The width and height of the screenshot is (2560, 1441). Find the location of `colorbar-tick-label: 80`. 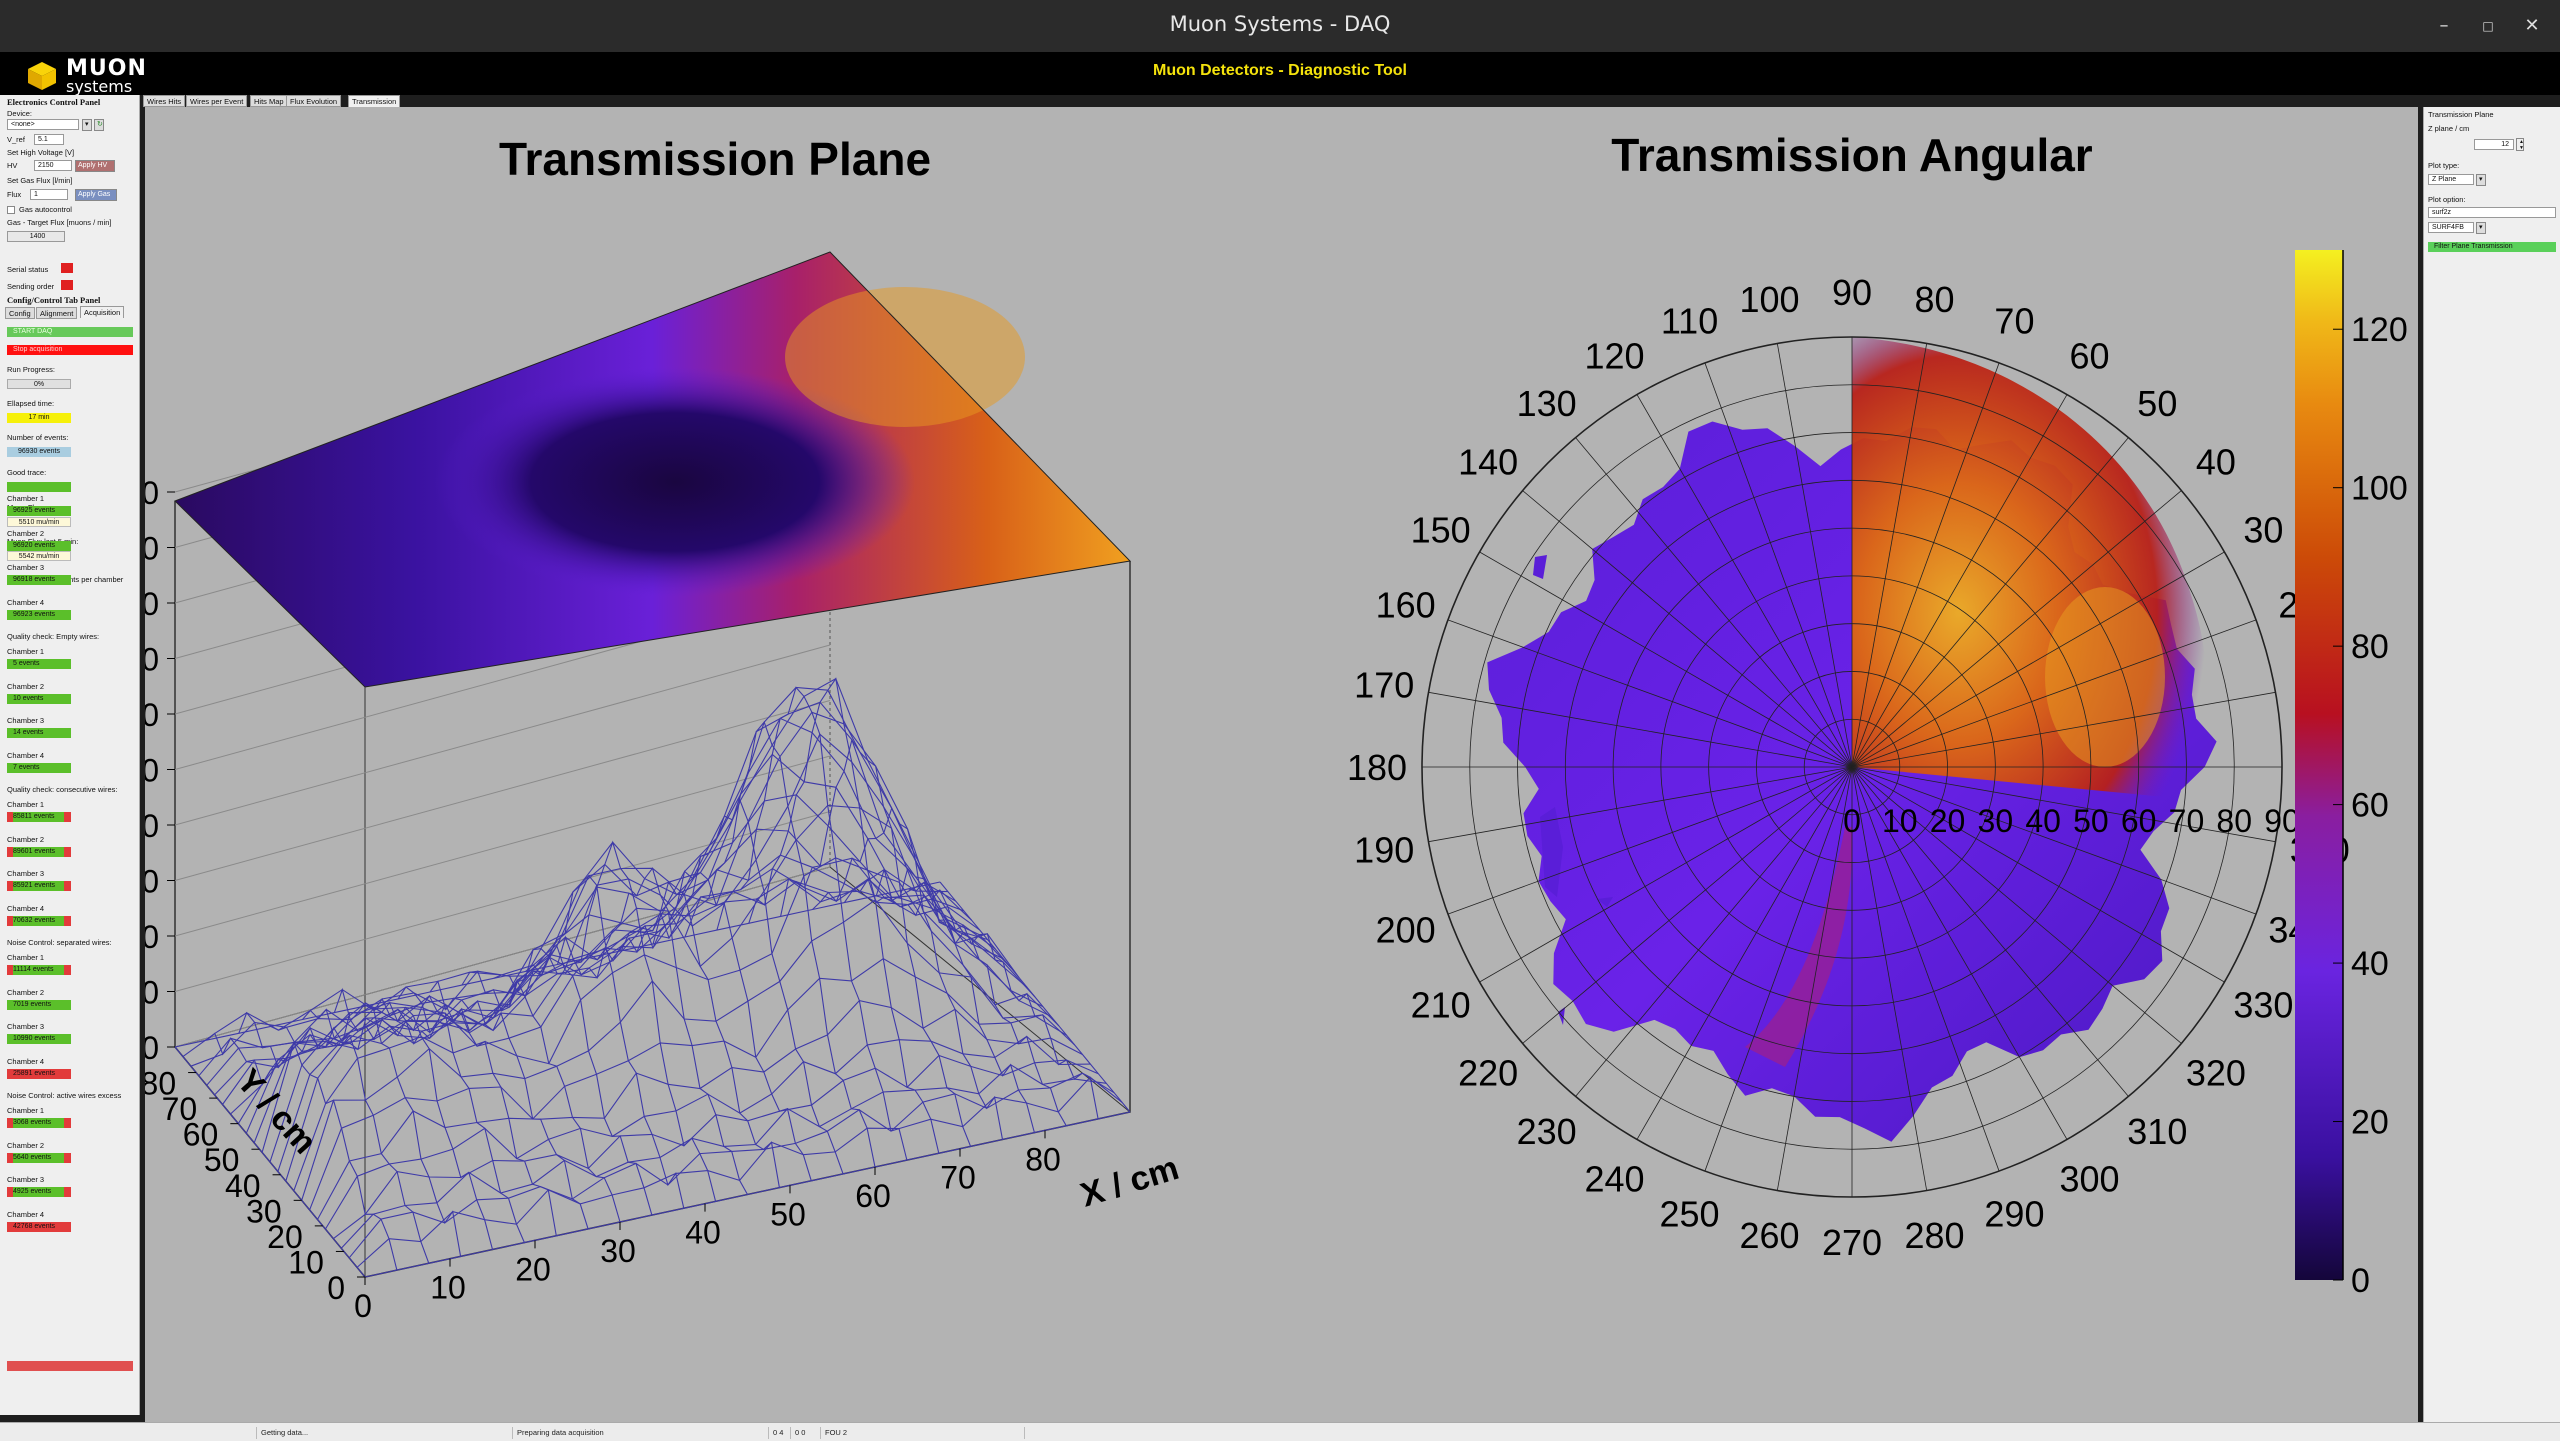

colorbar-tick-label: 80 is located at coordinates (2370, 647).